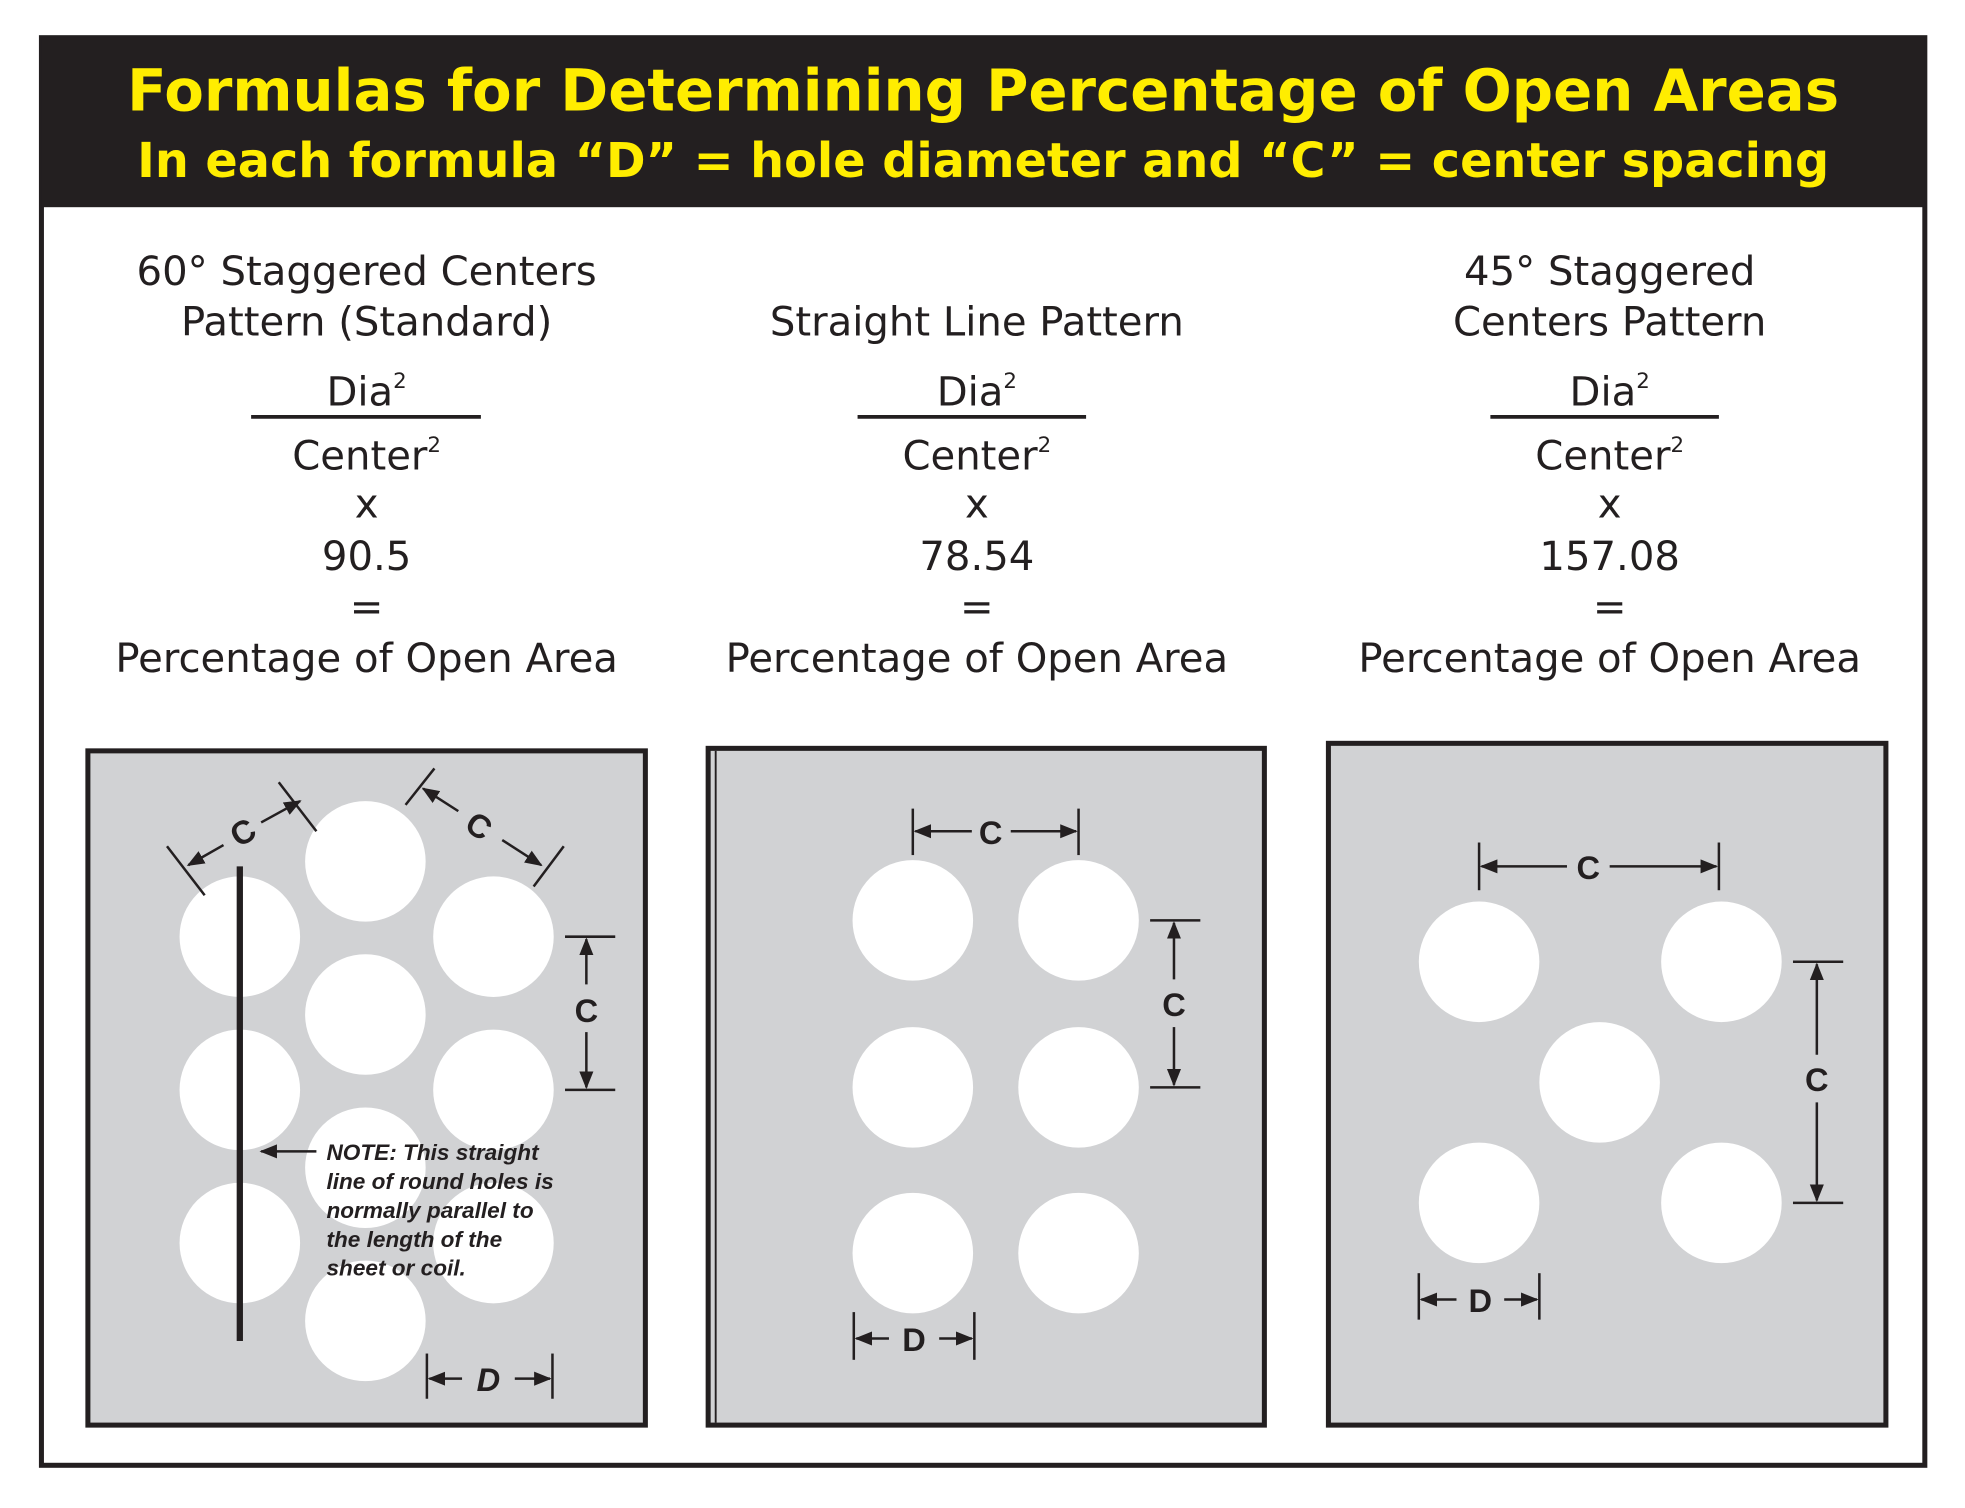  What do you see at coordinates (414, 1239) in the screenshot?
I see `svg-text: the length of the` at bounding box center [414, 1239].